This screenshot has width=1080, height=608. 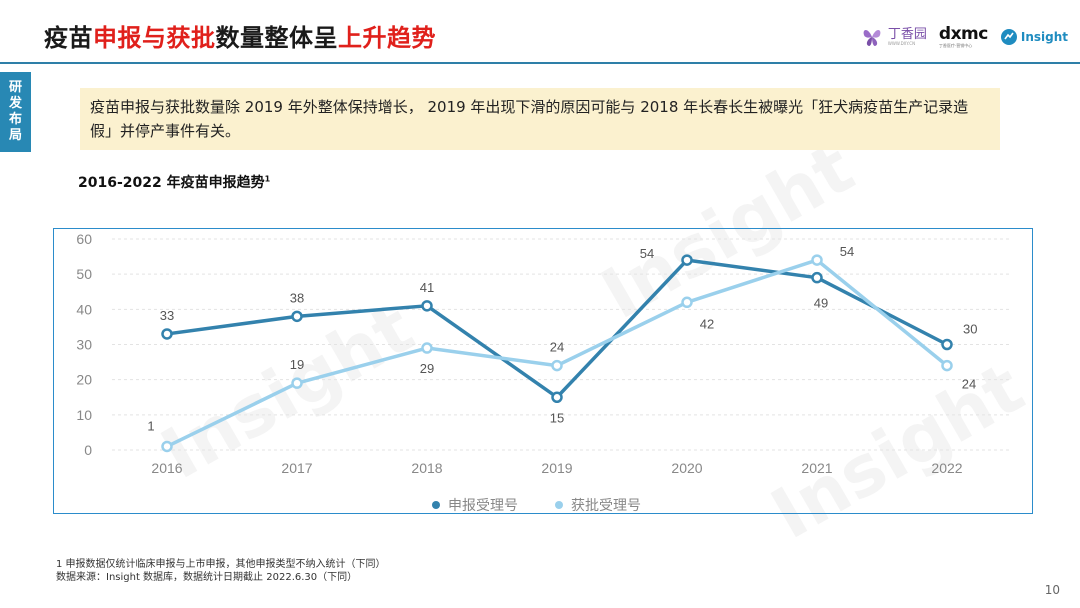 I want to click on footnote-marker: 1, so click(x=267, y=179).